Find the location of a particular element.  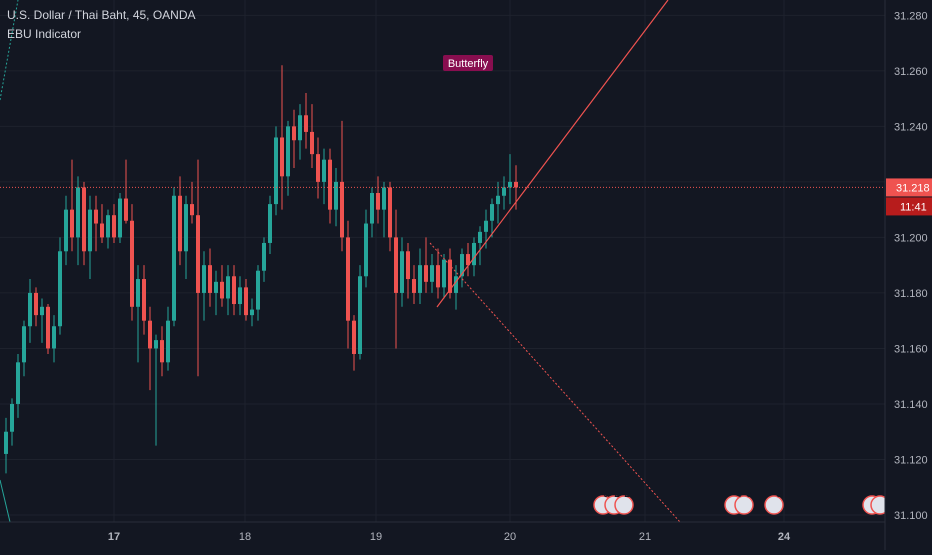

event-flag-icon is located at coordinates (774, 505).